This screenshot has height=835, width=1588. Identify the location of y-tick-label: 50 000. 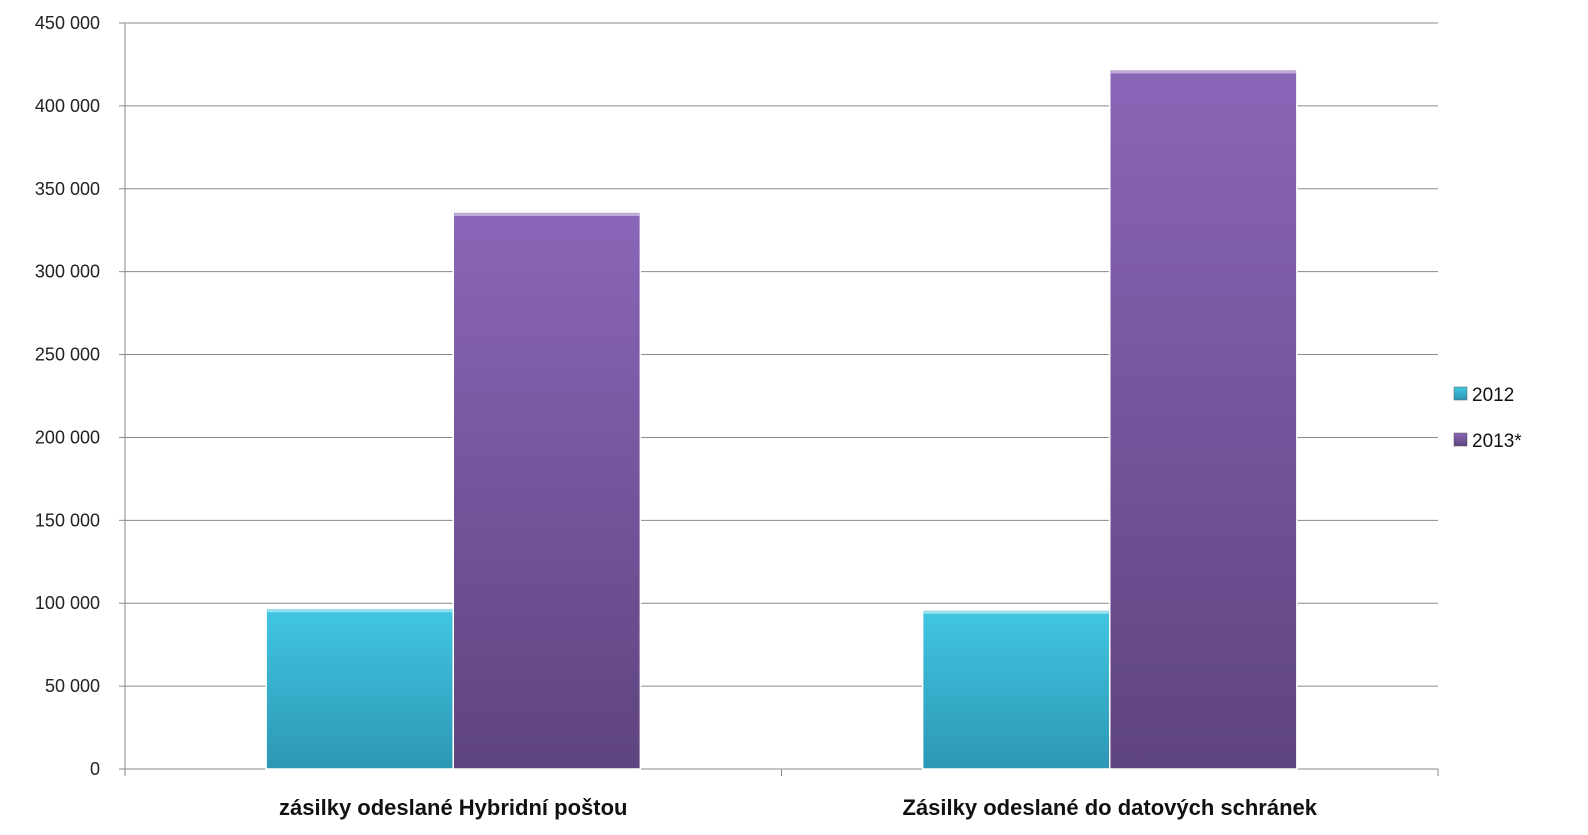
(72, 686).